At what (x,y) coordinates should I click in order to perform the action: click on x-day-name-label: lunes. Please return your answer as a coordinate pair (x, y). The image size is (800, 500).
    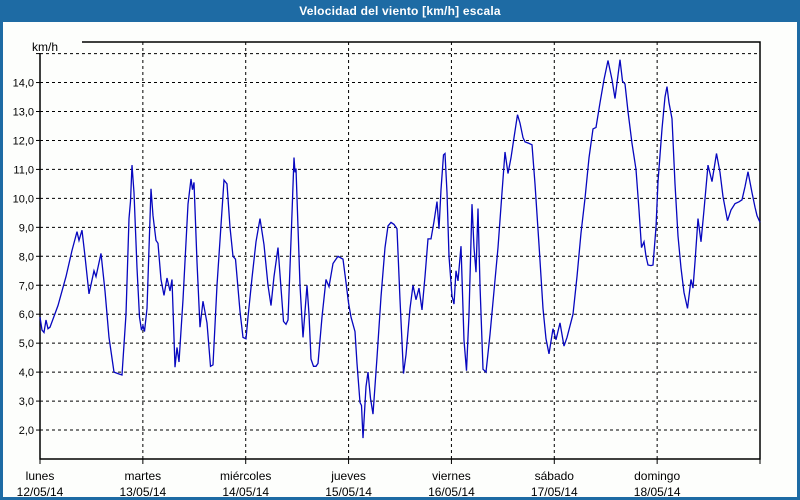
    Looking at the image, I should click on (40, 476).